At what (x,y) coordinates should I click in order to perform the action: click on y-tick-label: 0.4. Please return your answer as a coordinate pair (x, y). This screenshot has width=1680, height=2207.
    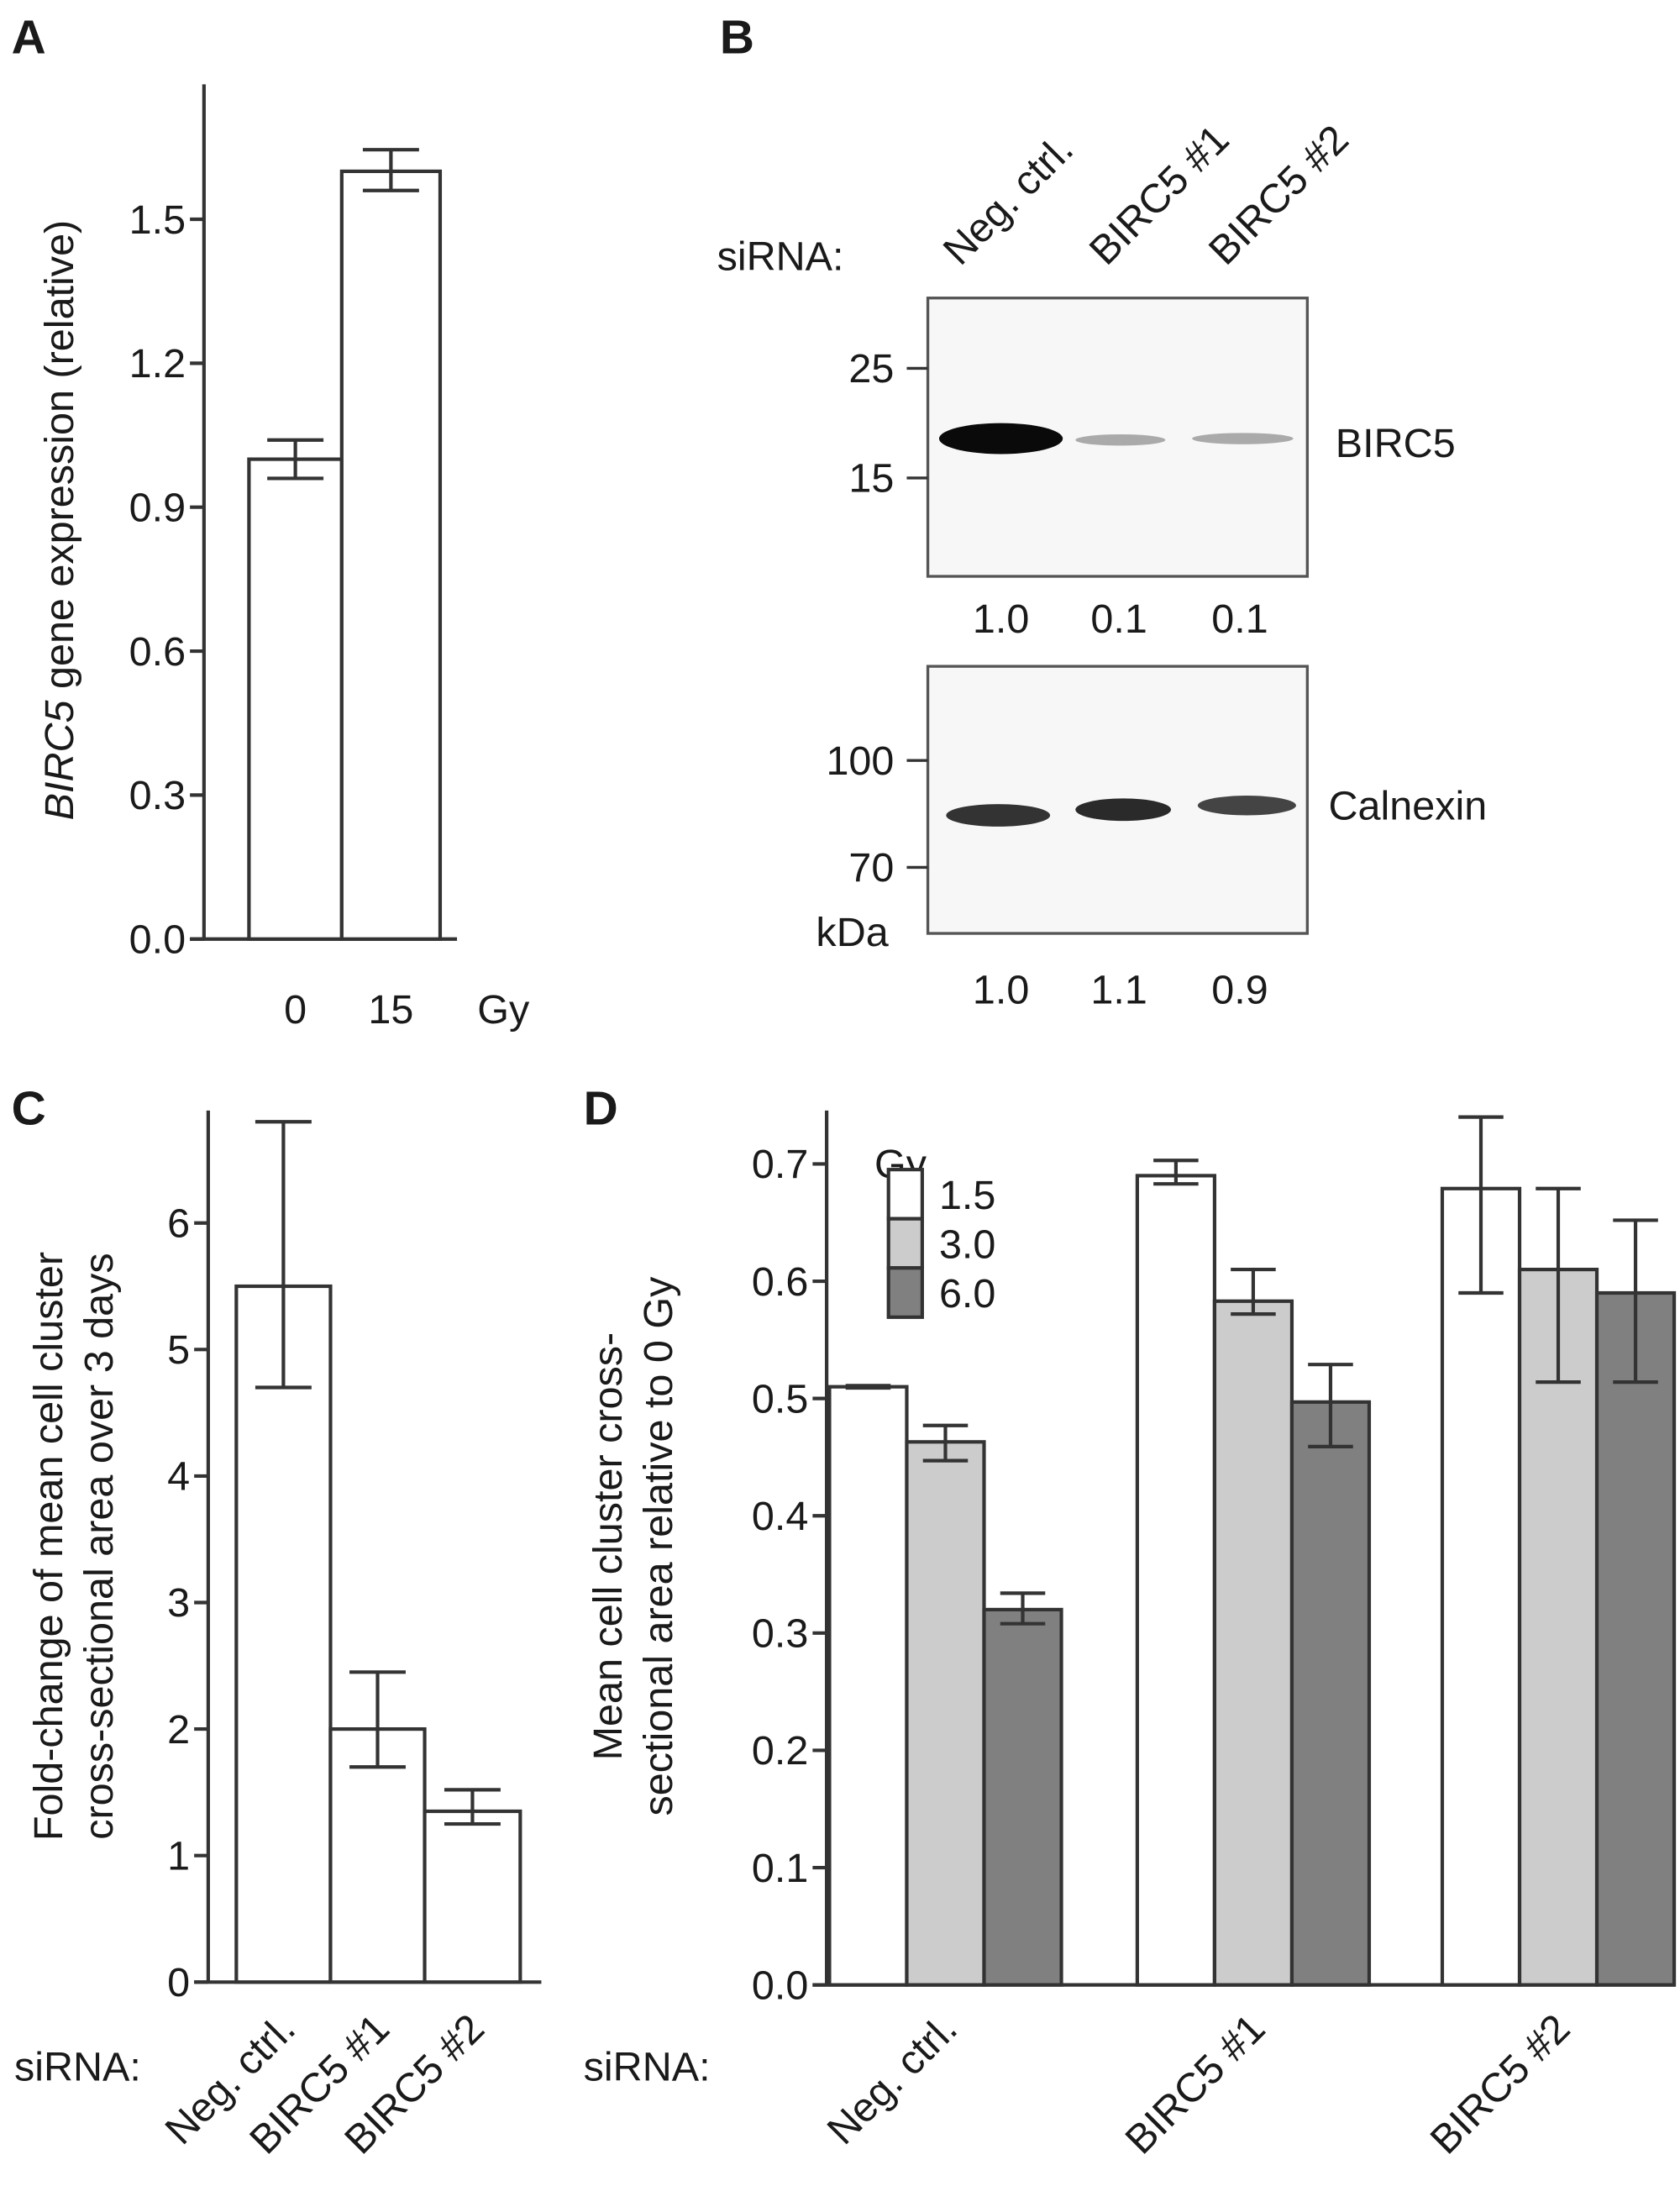
    Looking at the image, I should click on (780, 1516).